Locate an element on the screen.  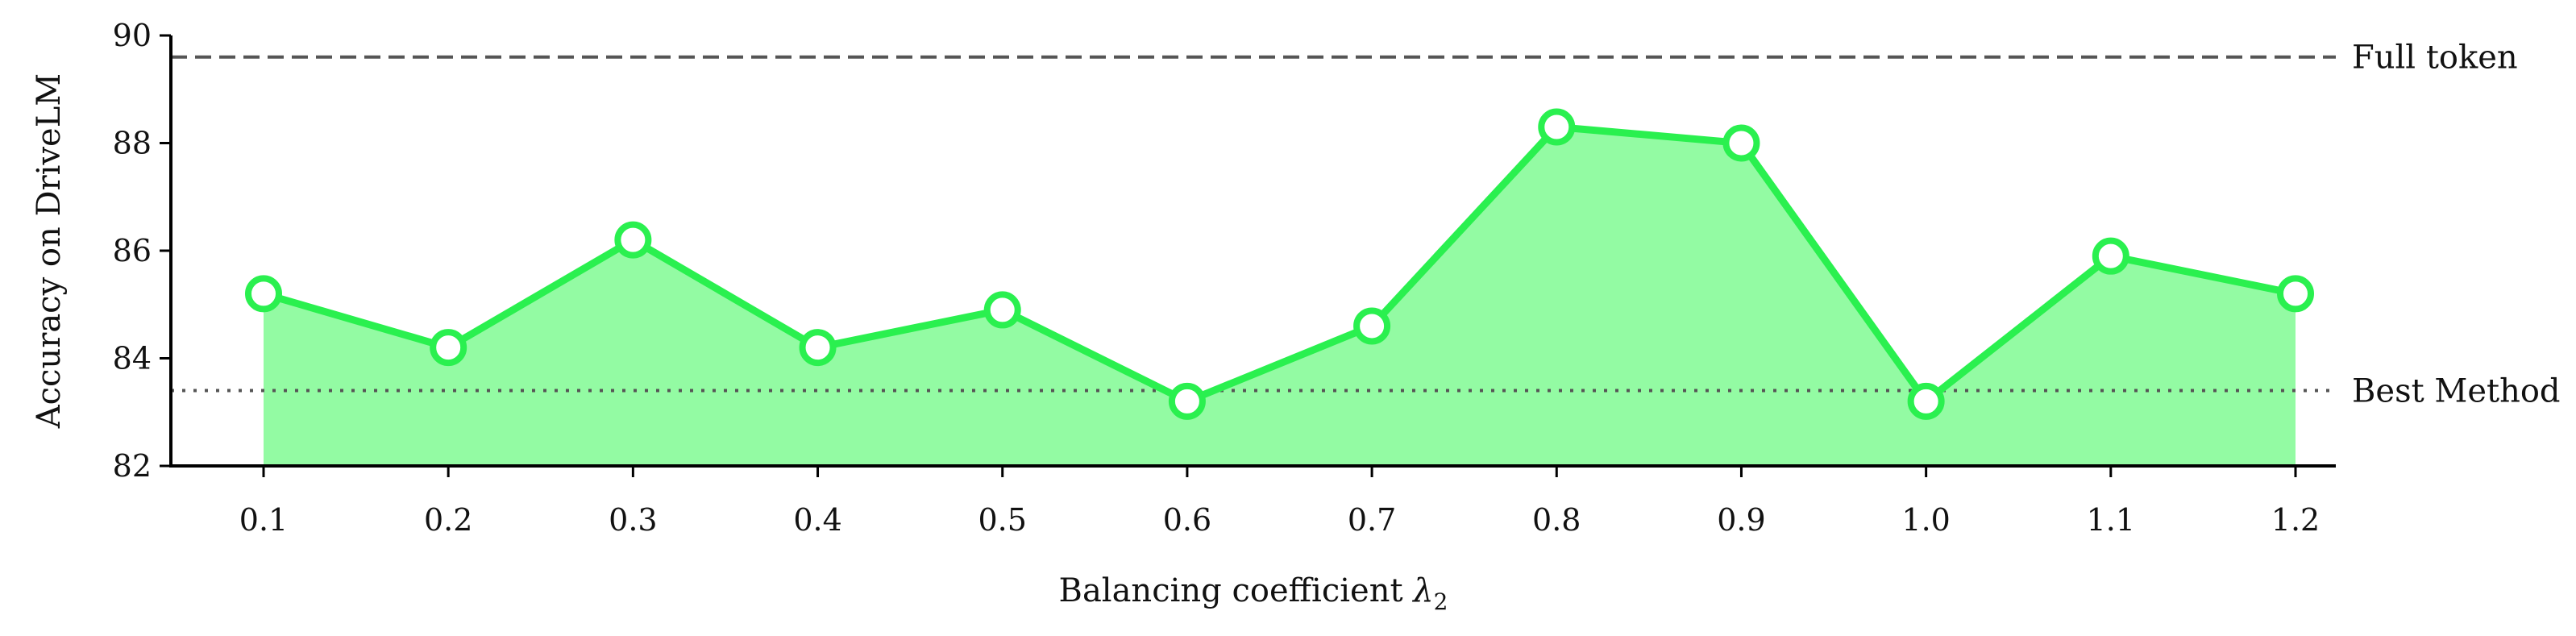
x-tick-label: 0.3 is located at coordinates (633, 520).